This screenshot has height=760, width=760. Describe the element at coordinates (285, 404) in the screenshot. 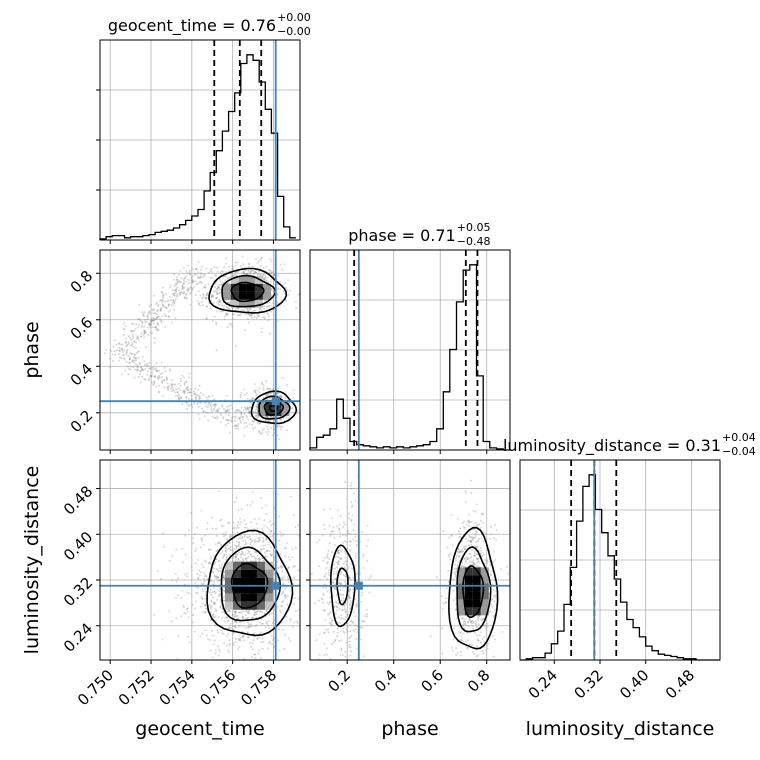

I see `pair-geocent_time-phase-density-cell-lower` at that location.